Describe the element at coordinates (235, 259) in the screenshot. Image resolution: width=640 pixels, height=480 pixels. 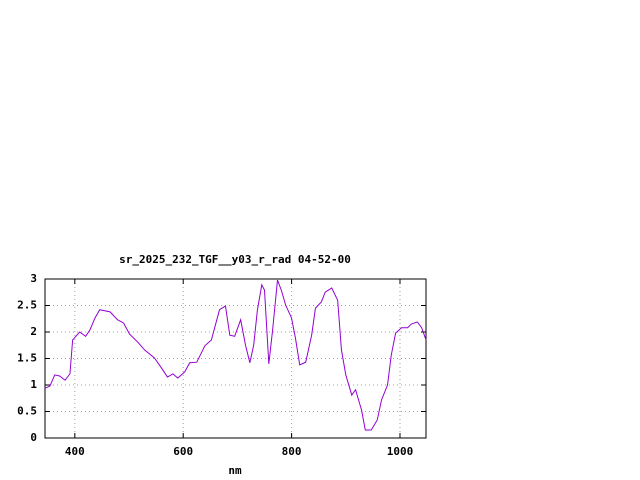
I see `chart-title: sr_2025_232_TGF__y03_r_rad 04-52-00` at that location.